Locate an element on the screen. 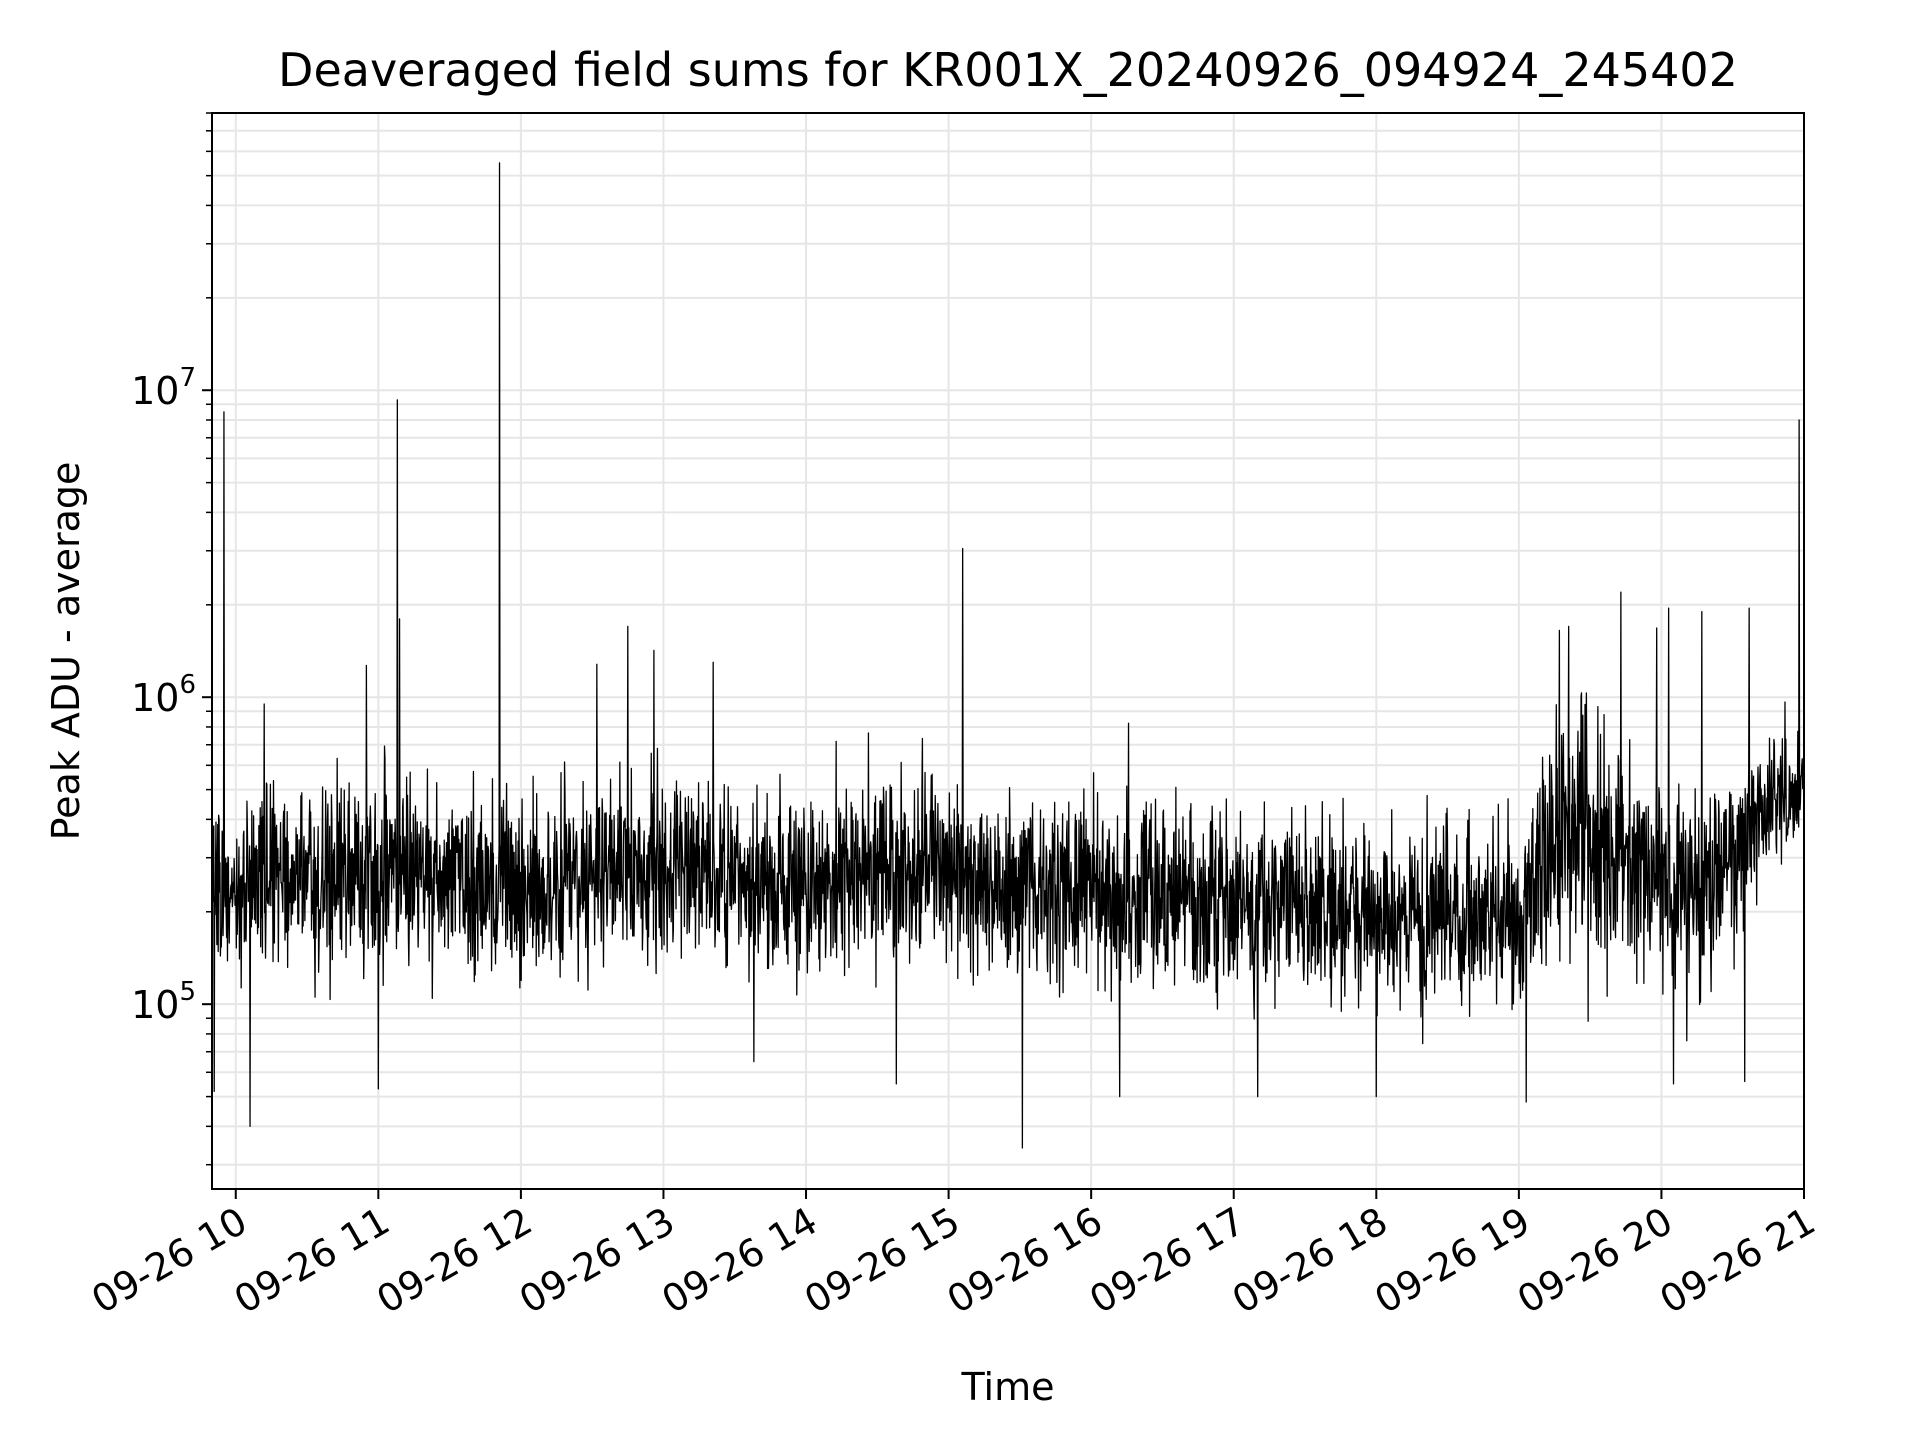 The image size is (1920, 1440). y-tick-labels: 10⁵ 10⁶ 10⁷ is located at coordinates (163, 695).